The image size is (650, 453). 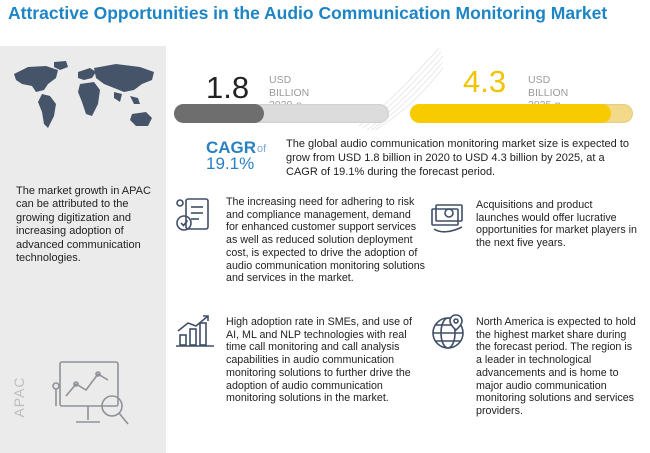 What do you see at coordinates (219, 113) in the screenshot?
I see `progress-bar-2020-fill` at bounding box center [219, 113].